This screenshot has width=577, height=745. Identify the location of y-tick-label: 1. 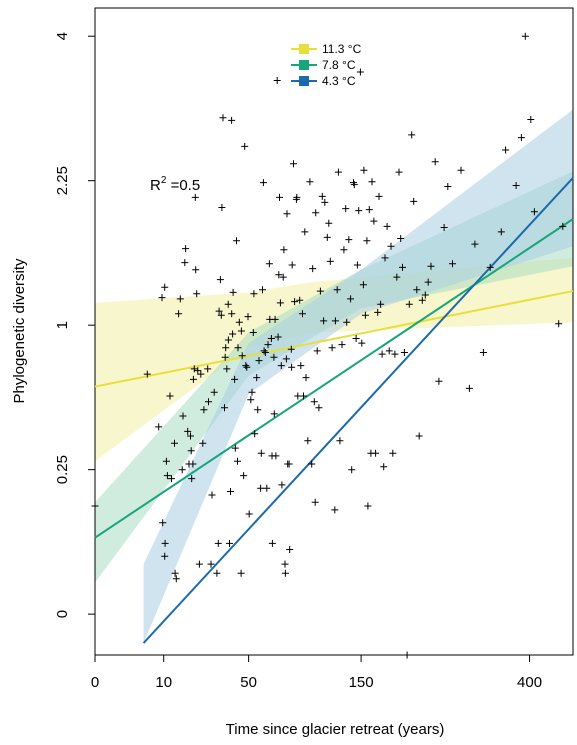
(62, 325).